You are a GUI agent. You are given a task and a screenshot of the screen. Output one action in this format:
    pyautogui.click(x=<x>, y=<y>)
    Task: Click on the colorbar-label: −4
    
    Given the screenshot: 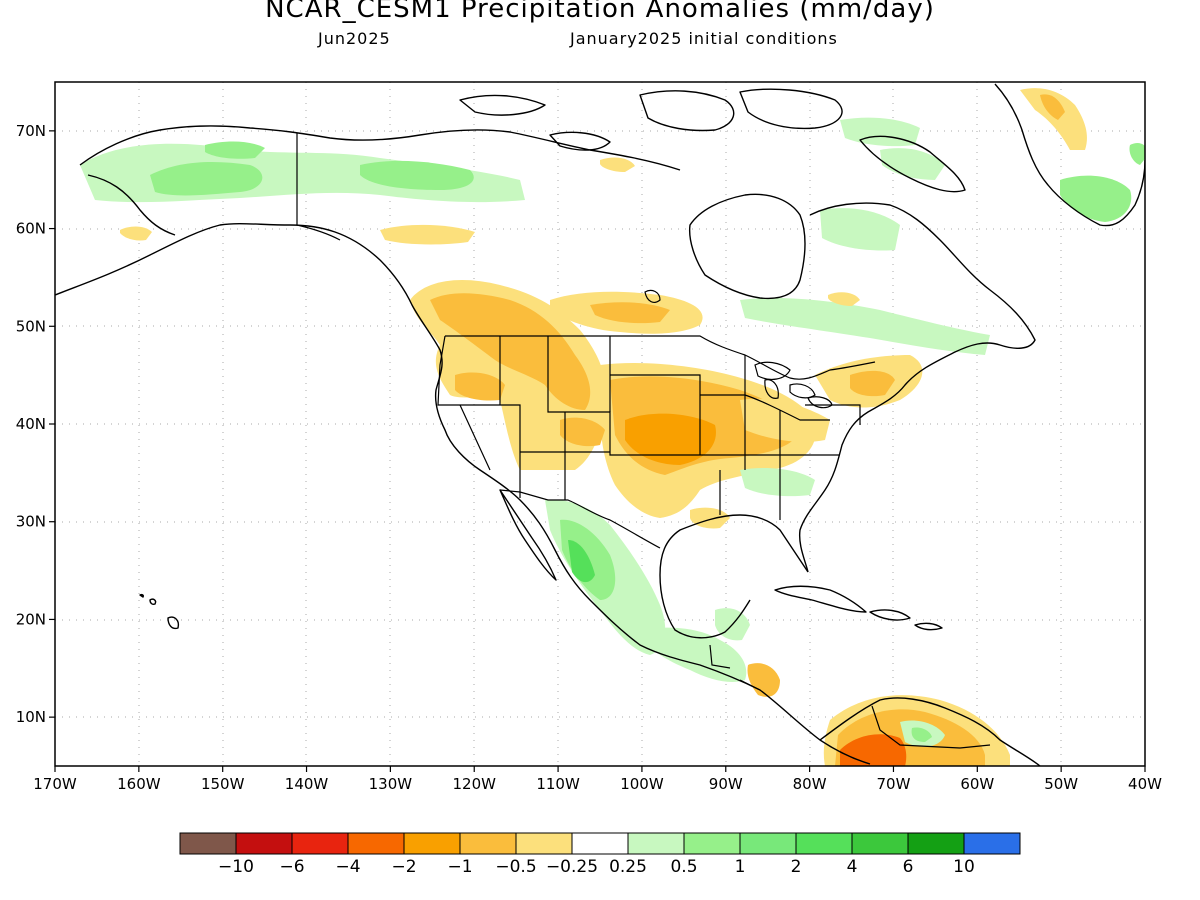 What is the action you would take?
    pyautogui.click(x=347, y=867)
    